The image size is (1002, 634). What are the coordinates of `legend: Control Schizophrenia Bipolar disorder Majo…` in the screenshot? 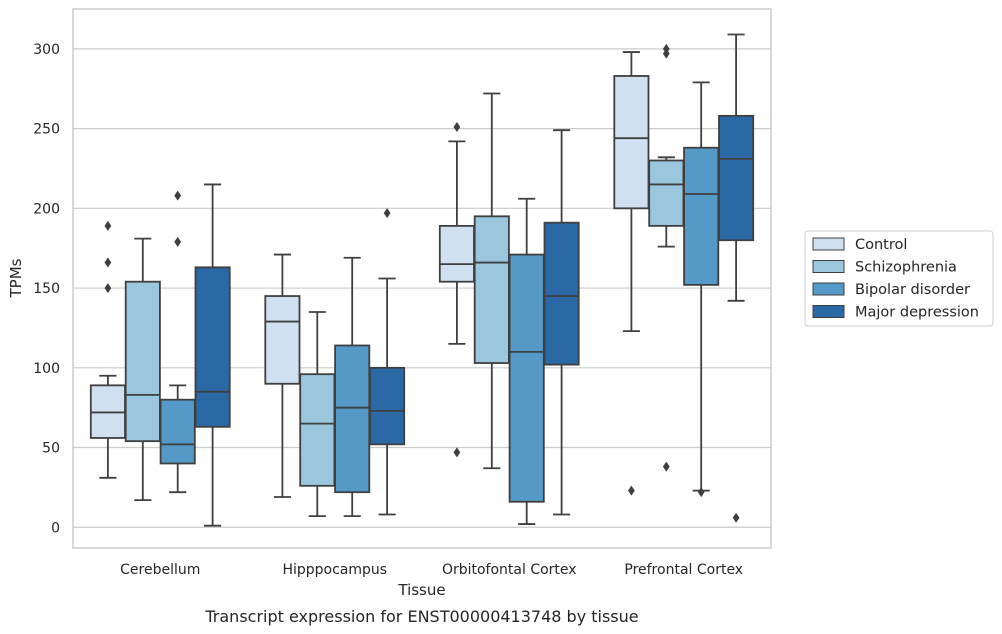 It's located at (899, 278).